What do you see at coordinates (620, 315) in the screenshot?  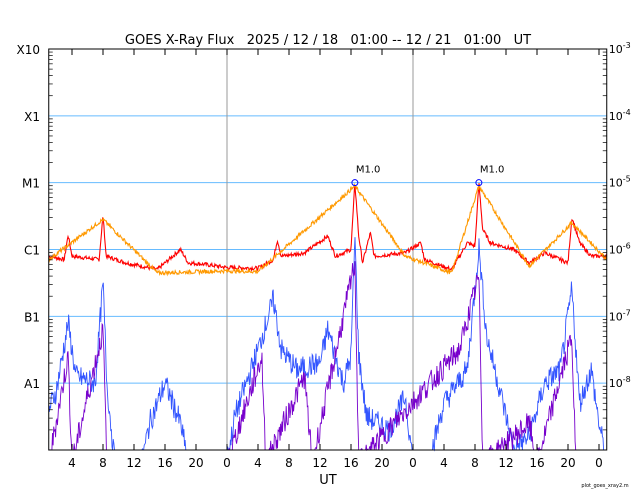 I see `y-right-tick-label: 10⁻⁷` at bounding box center [620, 315].